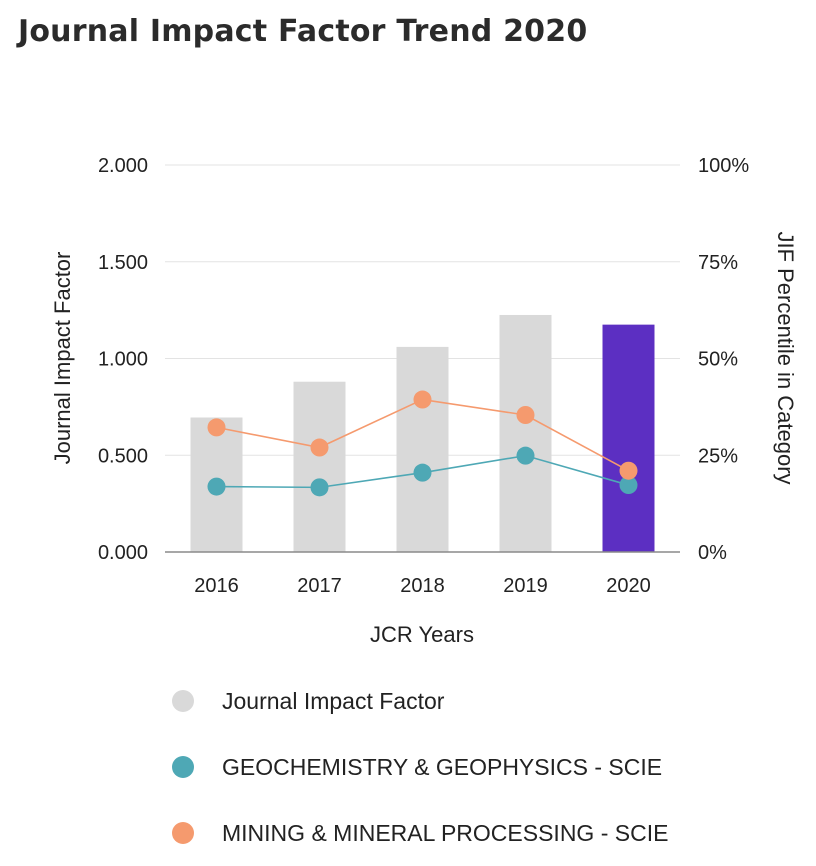  What do you see at coordinates (123, 553) in the screenshot?
I see `y-tick-label: 0.000` at bounding box center [123, 553].